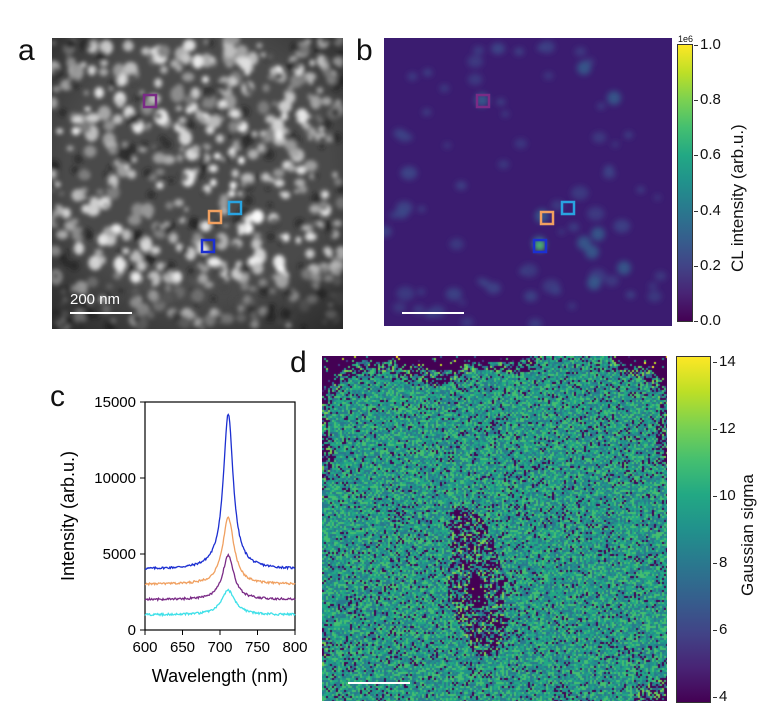 This screenshot has height=709, width=760. I want to click on marker-b-orange, so click(547, 218).